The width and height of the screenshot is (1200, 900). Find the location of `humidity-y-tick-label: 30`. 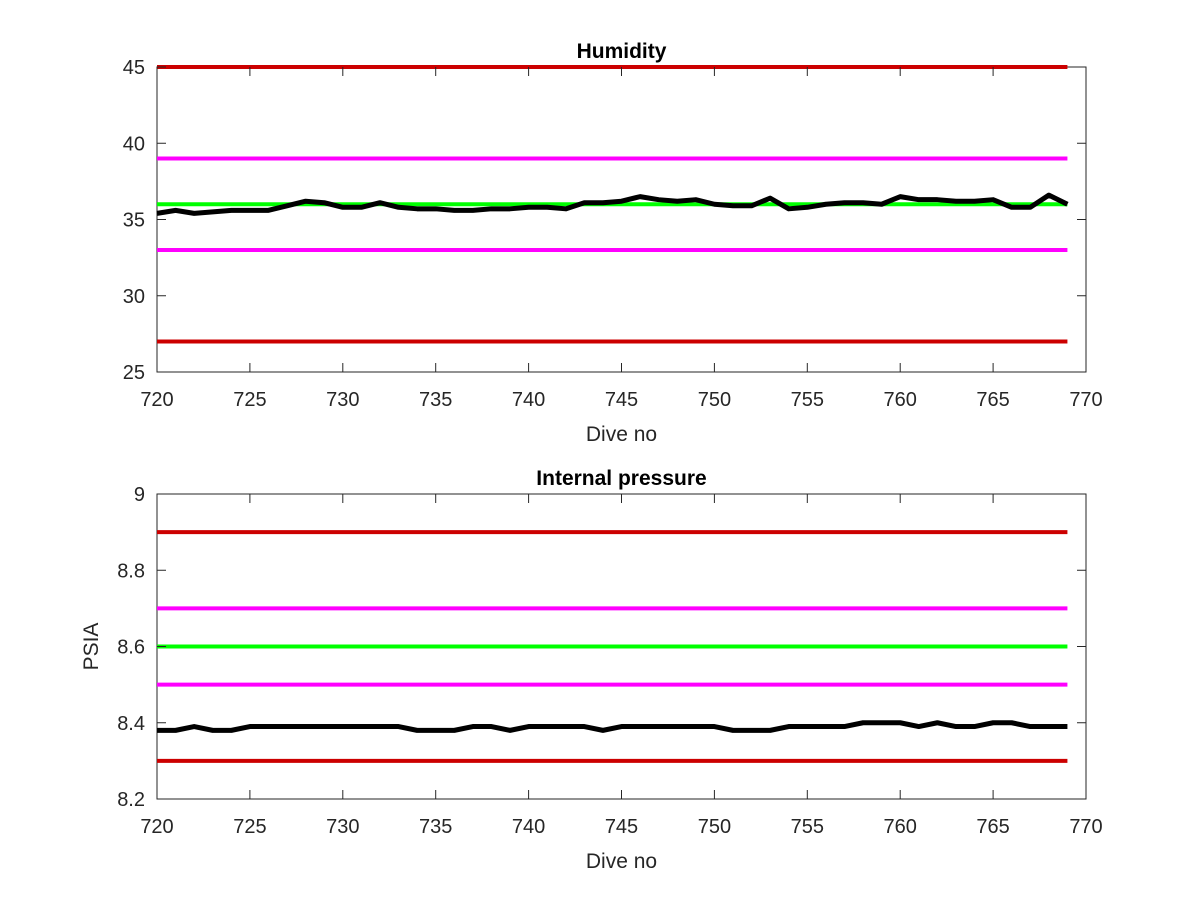

humidity-y-tick-label: 30 is located at coordinates (134, 297).